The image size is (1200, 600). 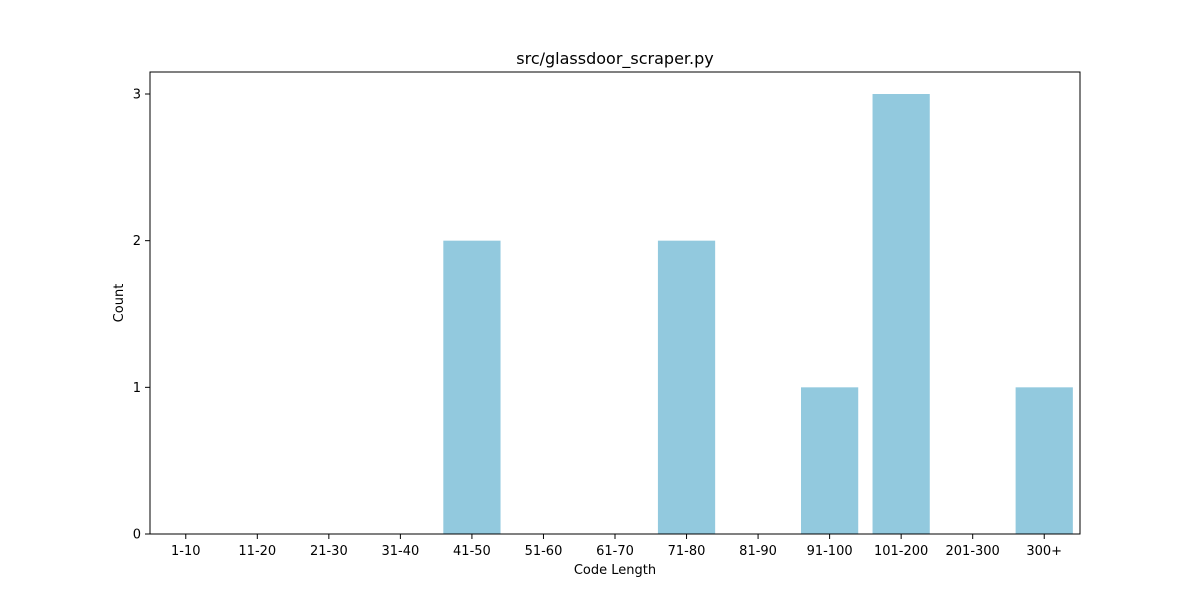 What do you see at coordinates (472, 551) in the screenshot?
I see `x-tick-label: 41-50` at bounding box center [472, 551].